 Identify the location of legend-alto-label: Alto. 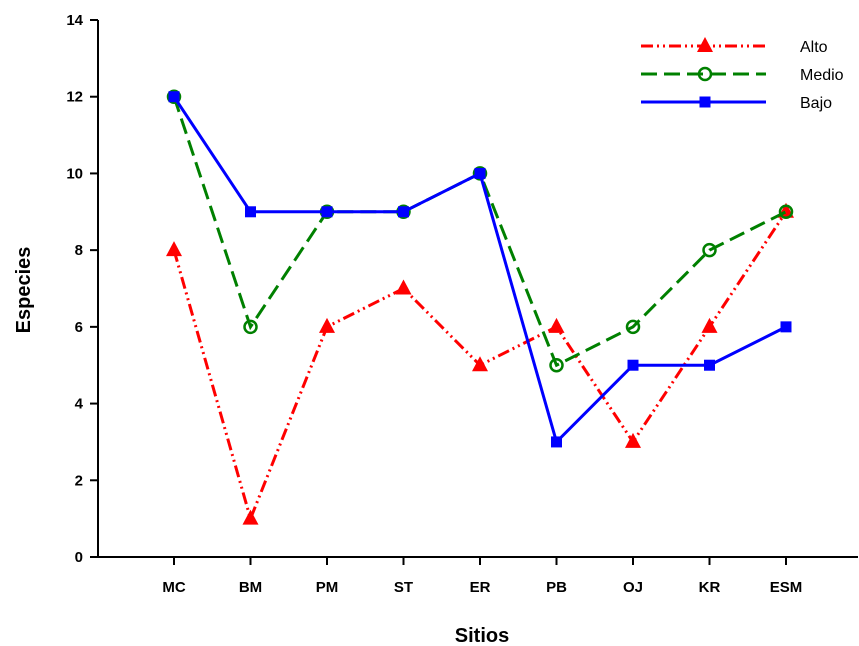
(814, 47).